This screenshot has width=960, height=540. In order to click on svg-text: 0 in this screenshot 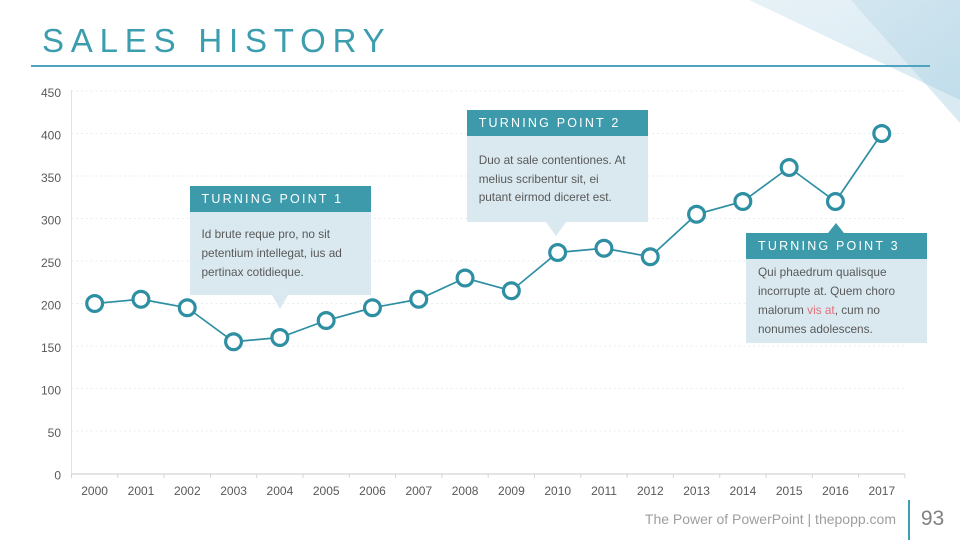, I will do `click(57, 475)`.